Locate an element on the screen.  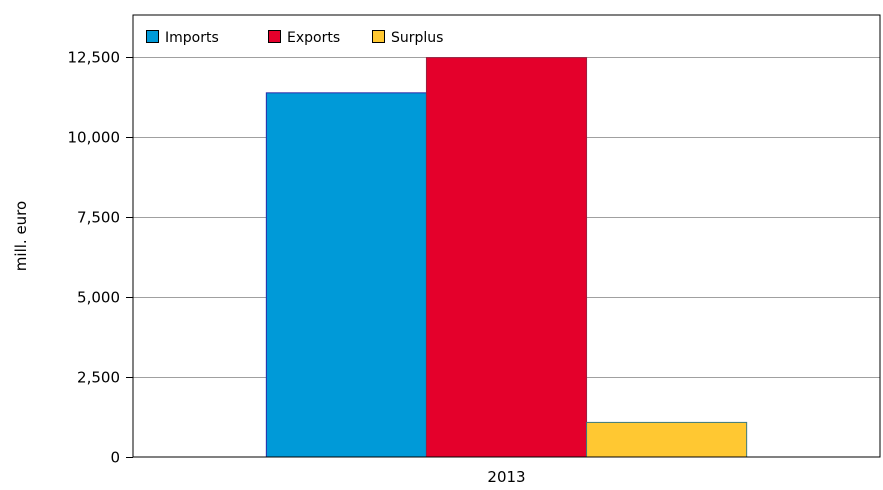
legend-swatch-imports is located at coordinates (152, 36).